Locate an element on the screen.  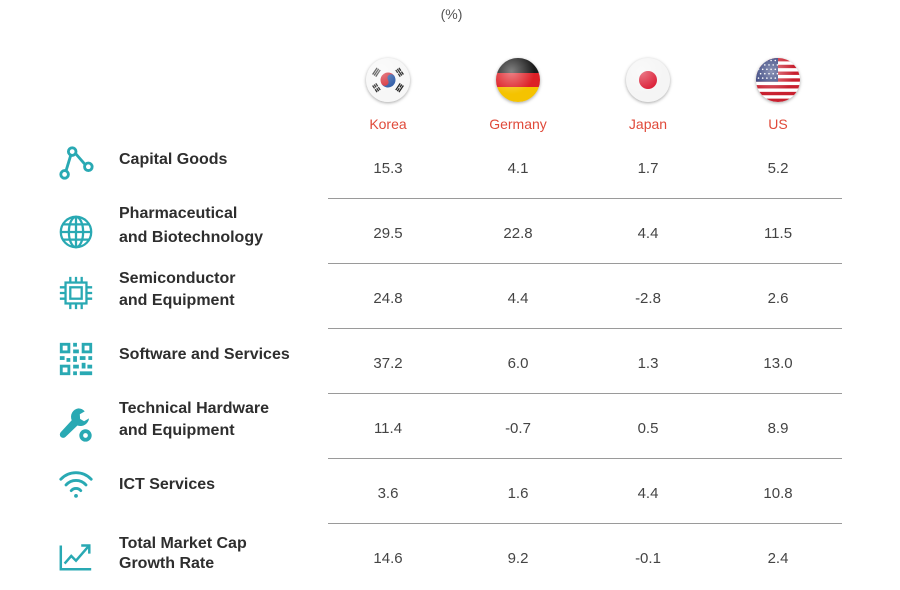
wrench-icon is located at coordinates (76, 425).